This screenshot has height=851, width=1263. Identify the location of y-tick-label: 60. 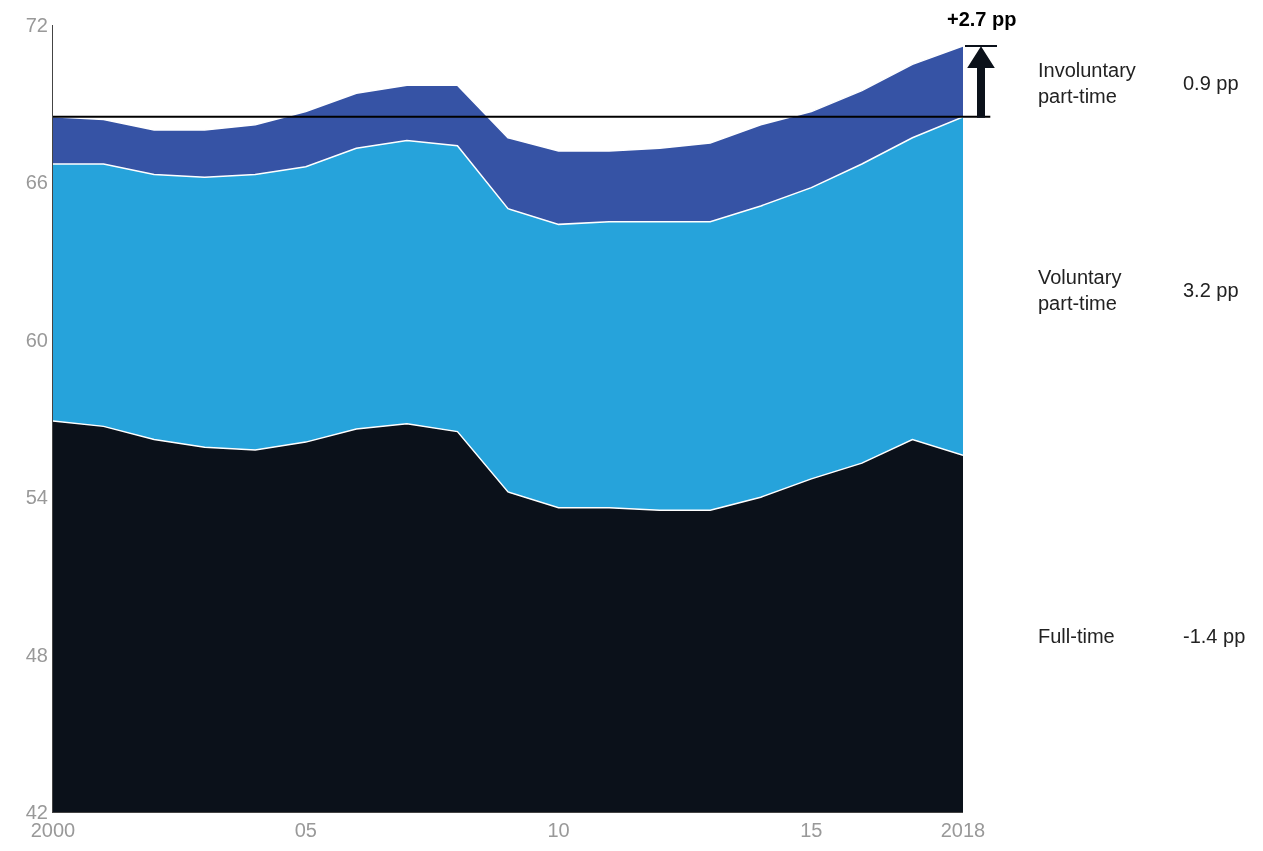
(36, 339).